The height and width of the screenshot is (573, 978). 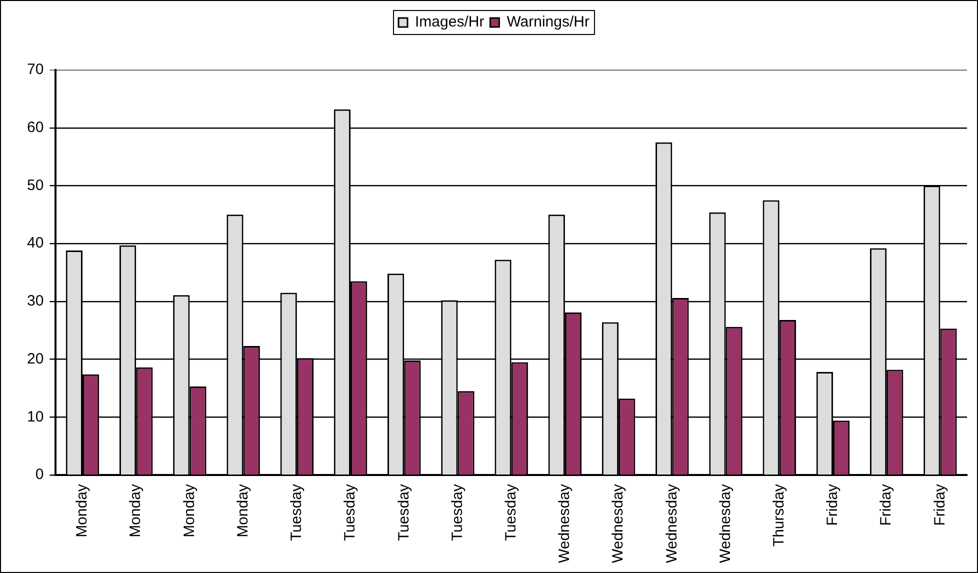 I want to click on y-tick-label: 30, so click(x=35, y=301).